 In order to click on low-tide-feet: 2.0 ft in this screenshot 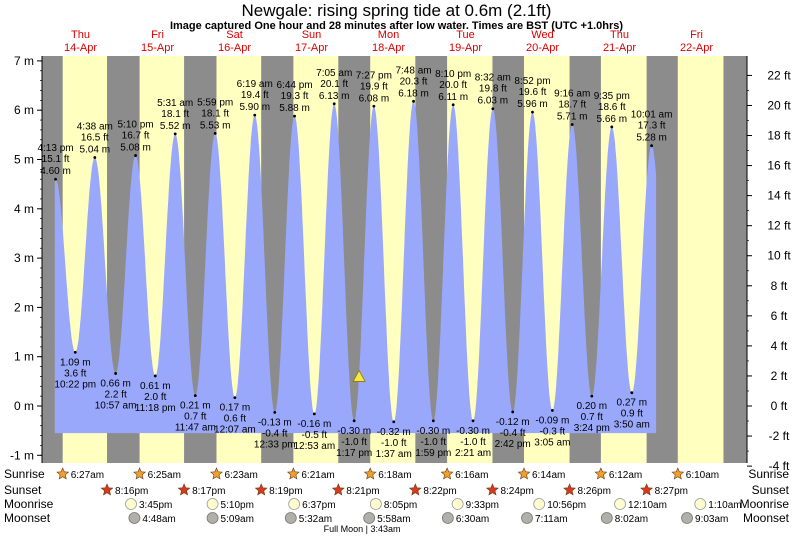, I will do `click(155, 397)`.